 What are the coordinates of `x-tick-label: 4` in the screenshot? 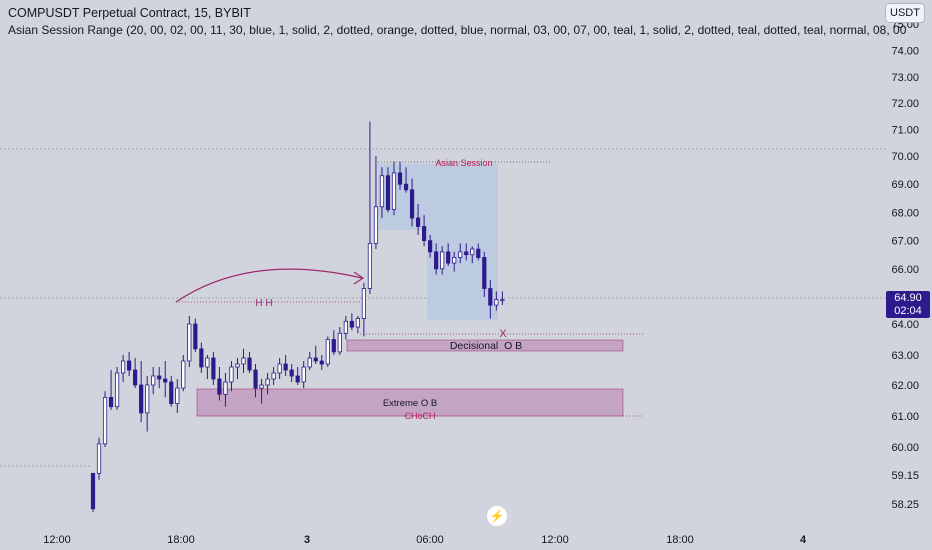 It's located at (803, 540).